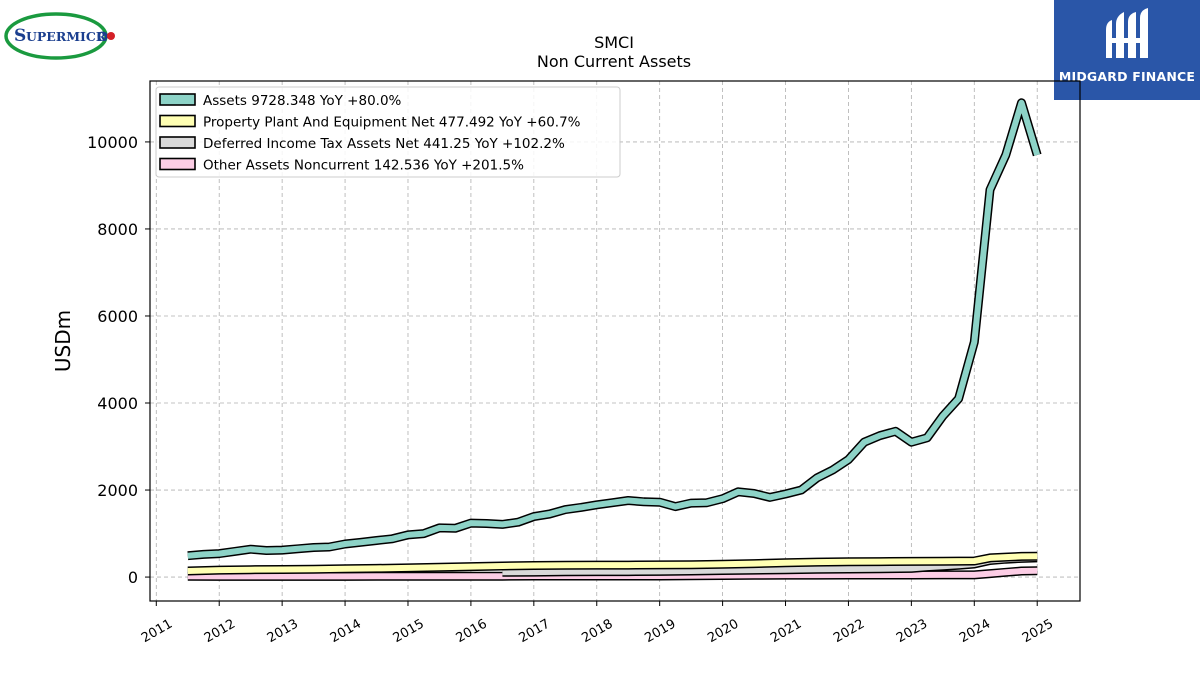  I want to click on midgard-finance-emblem, so click(1127, 33).